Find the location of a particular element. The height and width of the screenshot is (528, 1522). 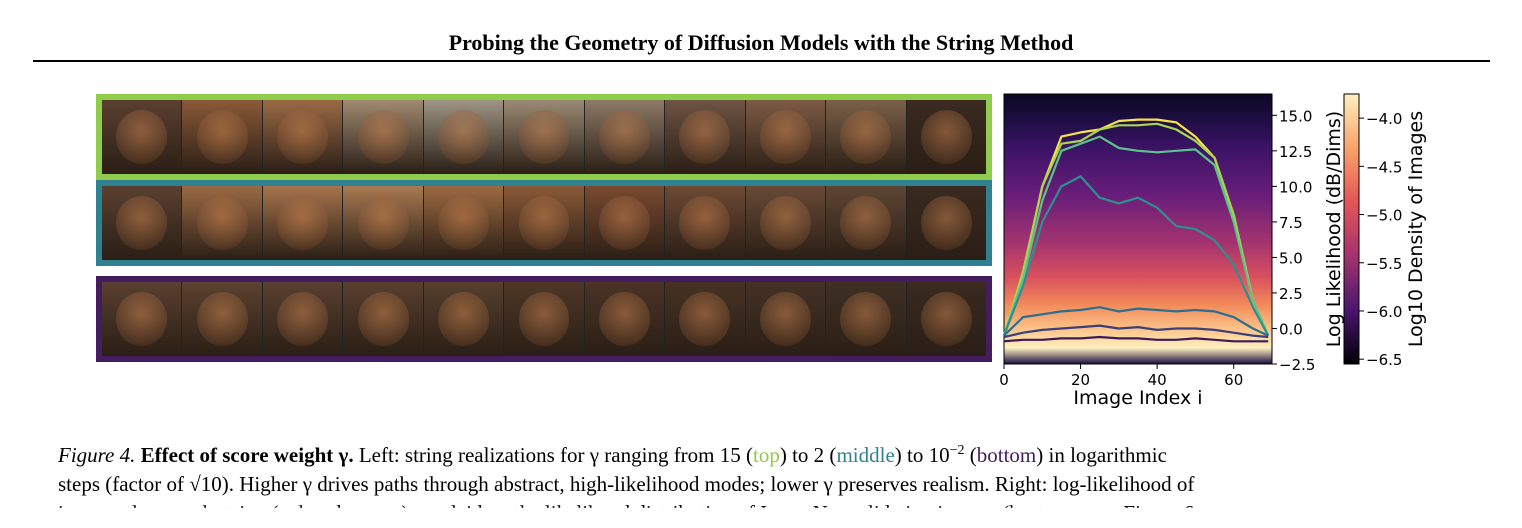

x-tick-label: 60 is located at coordinates (1233, 380).